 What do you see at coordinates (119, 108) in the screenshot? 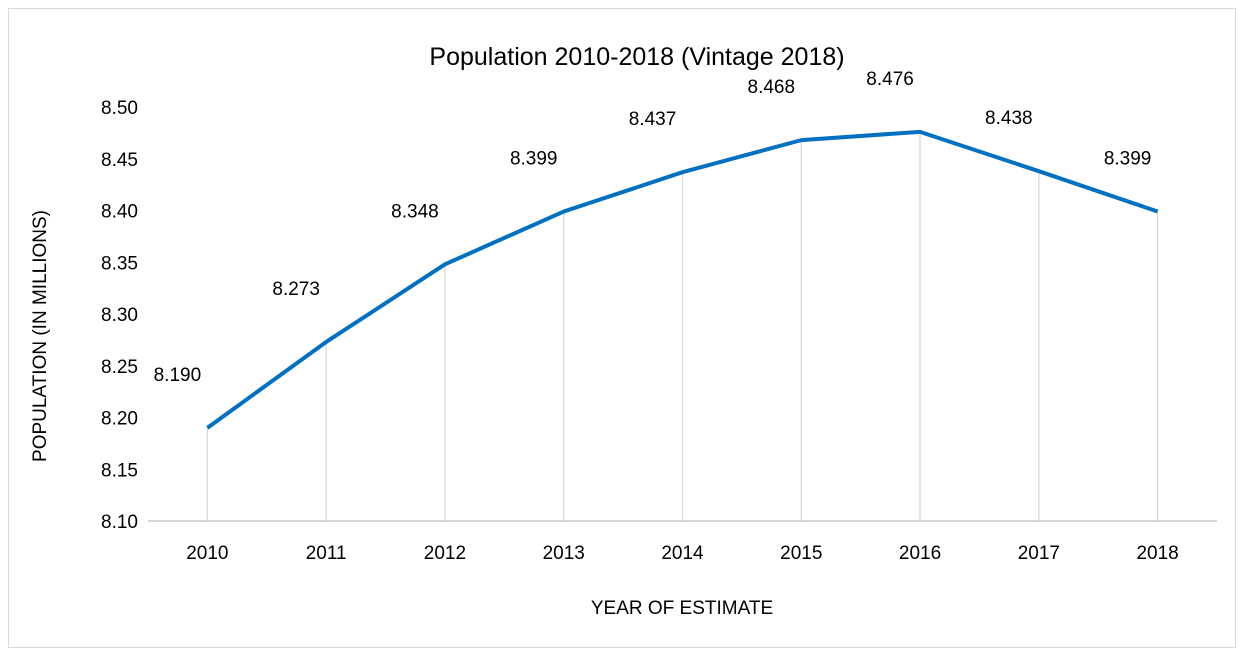
I see `y-tick-label: 8.50` at bounding box center [119, 108].